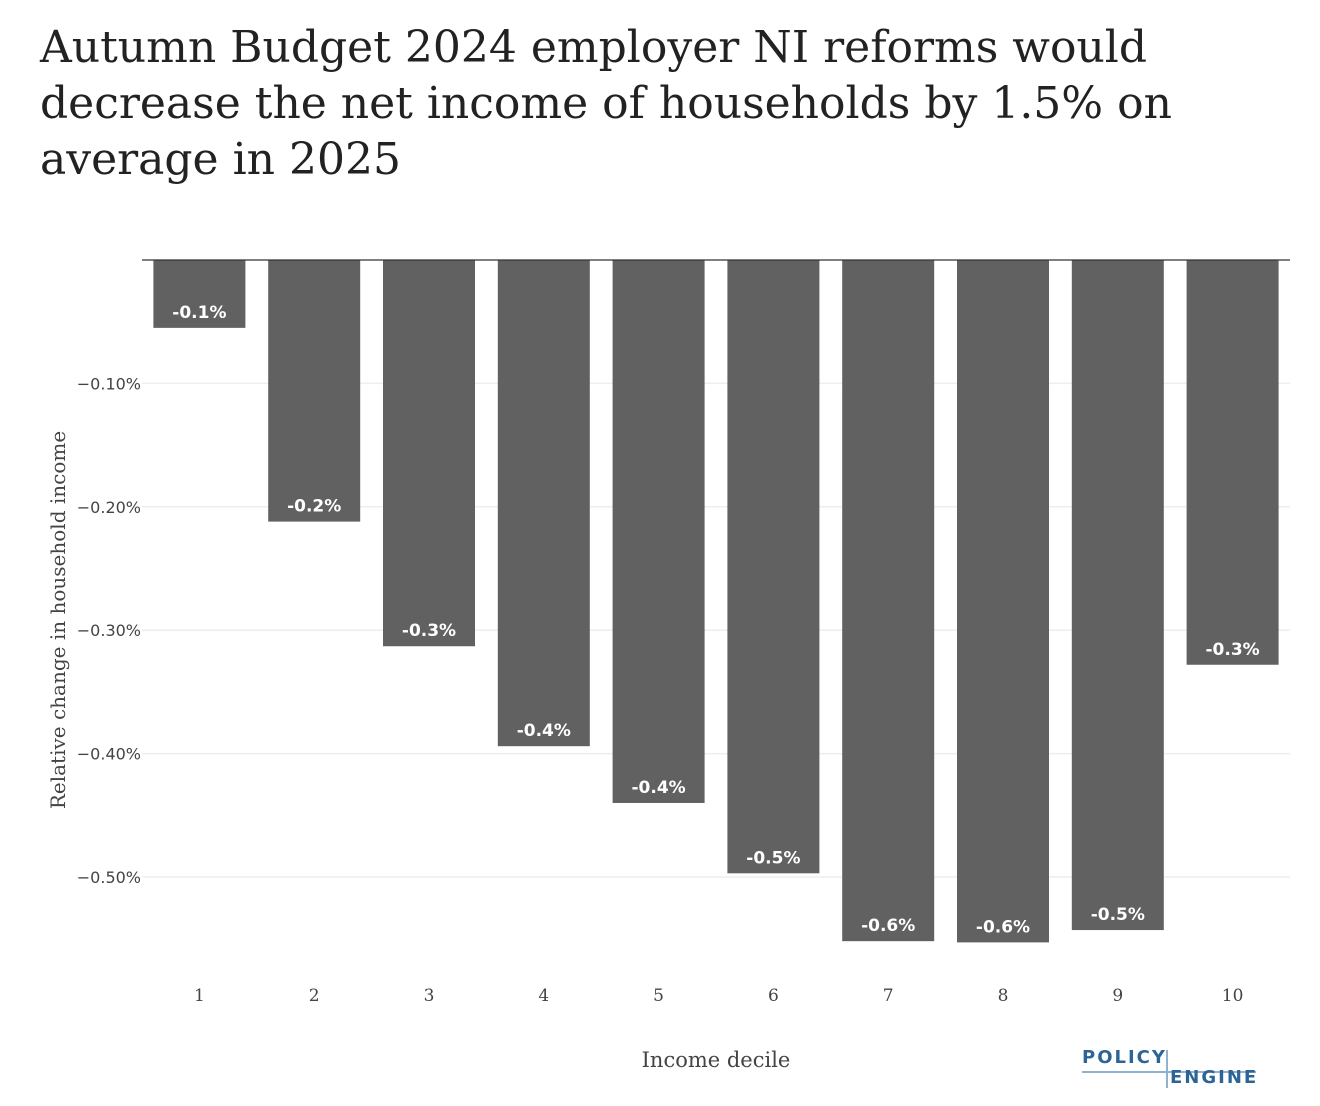 The height and width of the screenshot is (1106, 1320). I want to click on y-tick-label: −0.10%, so click(109, 383).